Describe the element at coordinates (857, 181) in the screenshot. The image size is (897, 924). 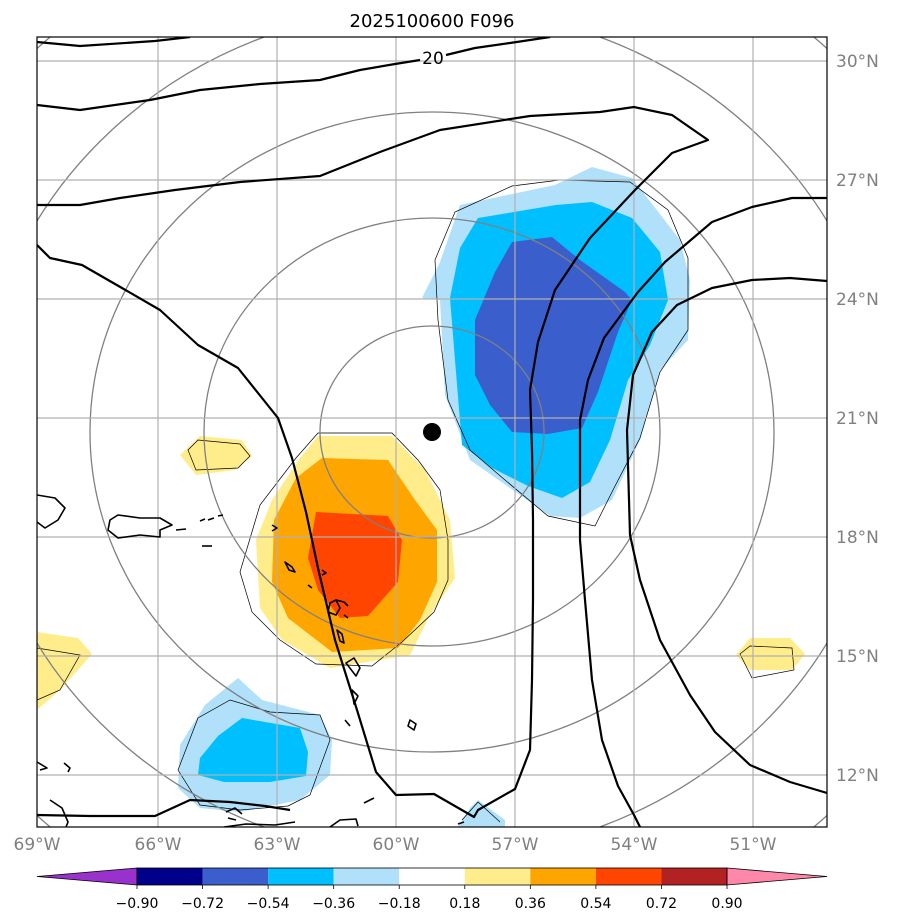
I see `lat-tick-label: 27°N` at that location.